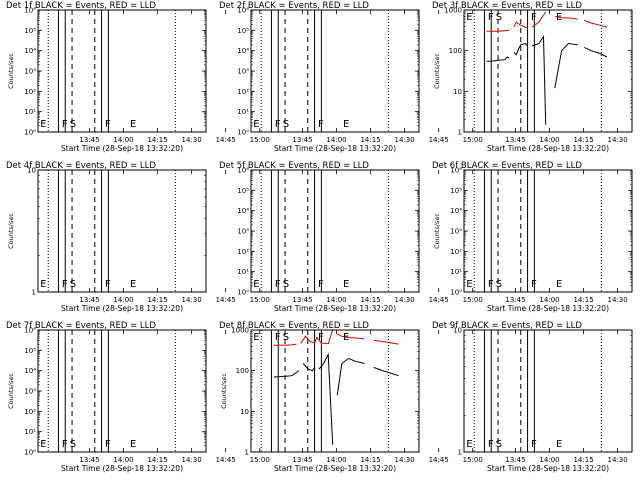 This screenshot has height=480, width=640. I want to click on panel-title: Det 4f BLACK = Events, RED = LLD, so click(81, 166).